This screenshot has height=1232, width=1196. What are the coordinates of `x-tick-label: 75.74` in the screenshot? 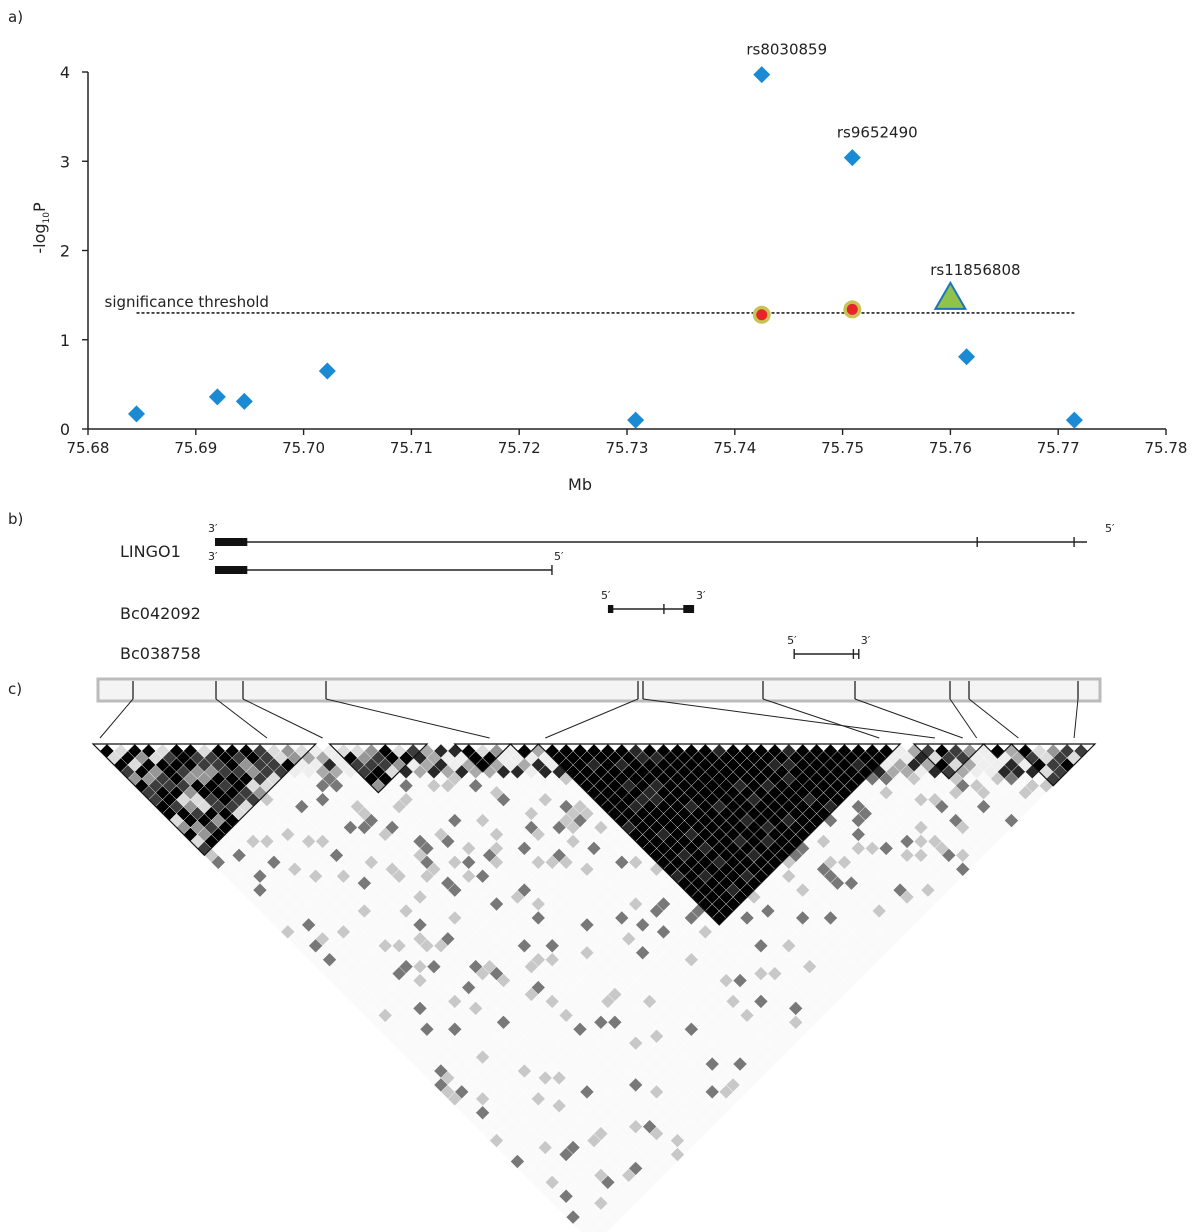 It's located at (734, 448).